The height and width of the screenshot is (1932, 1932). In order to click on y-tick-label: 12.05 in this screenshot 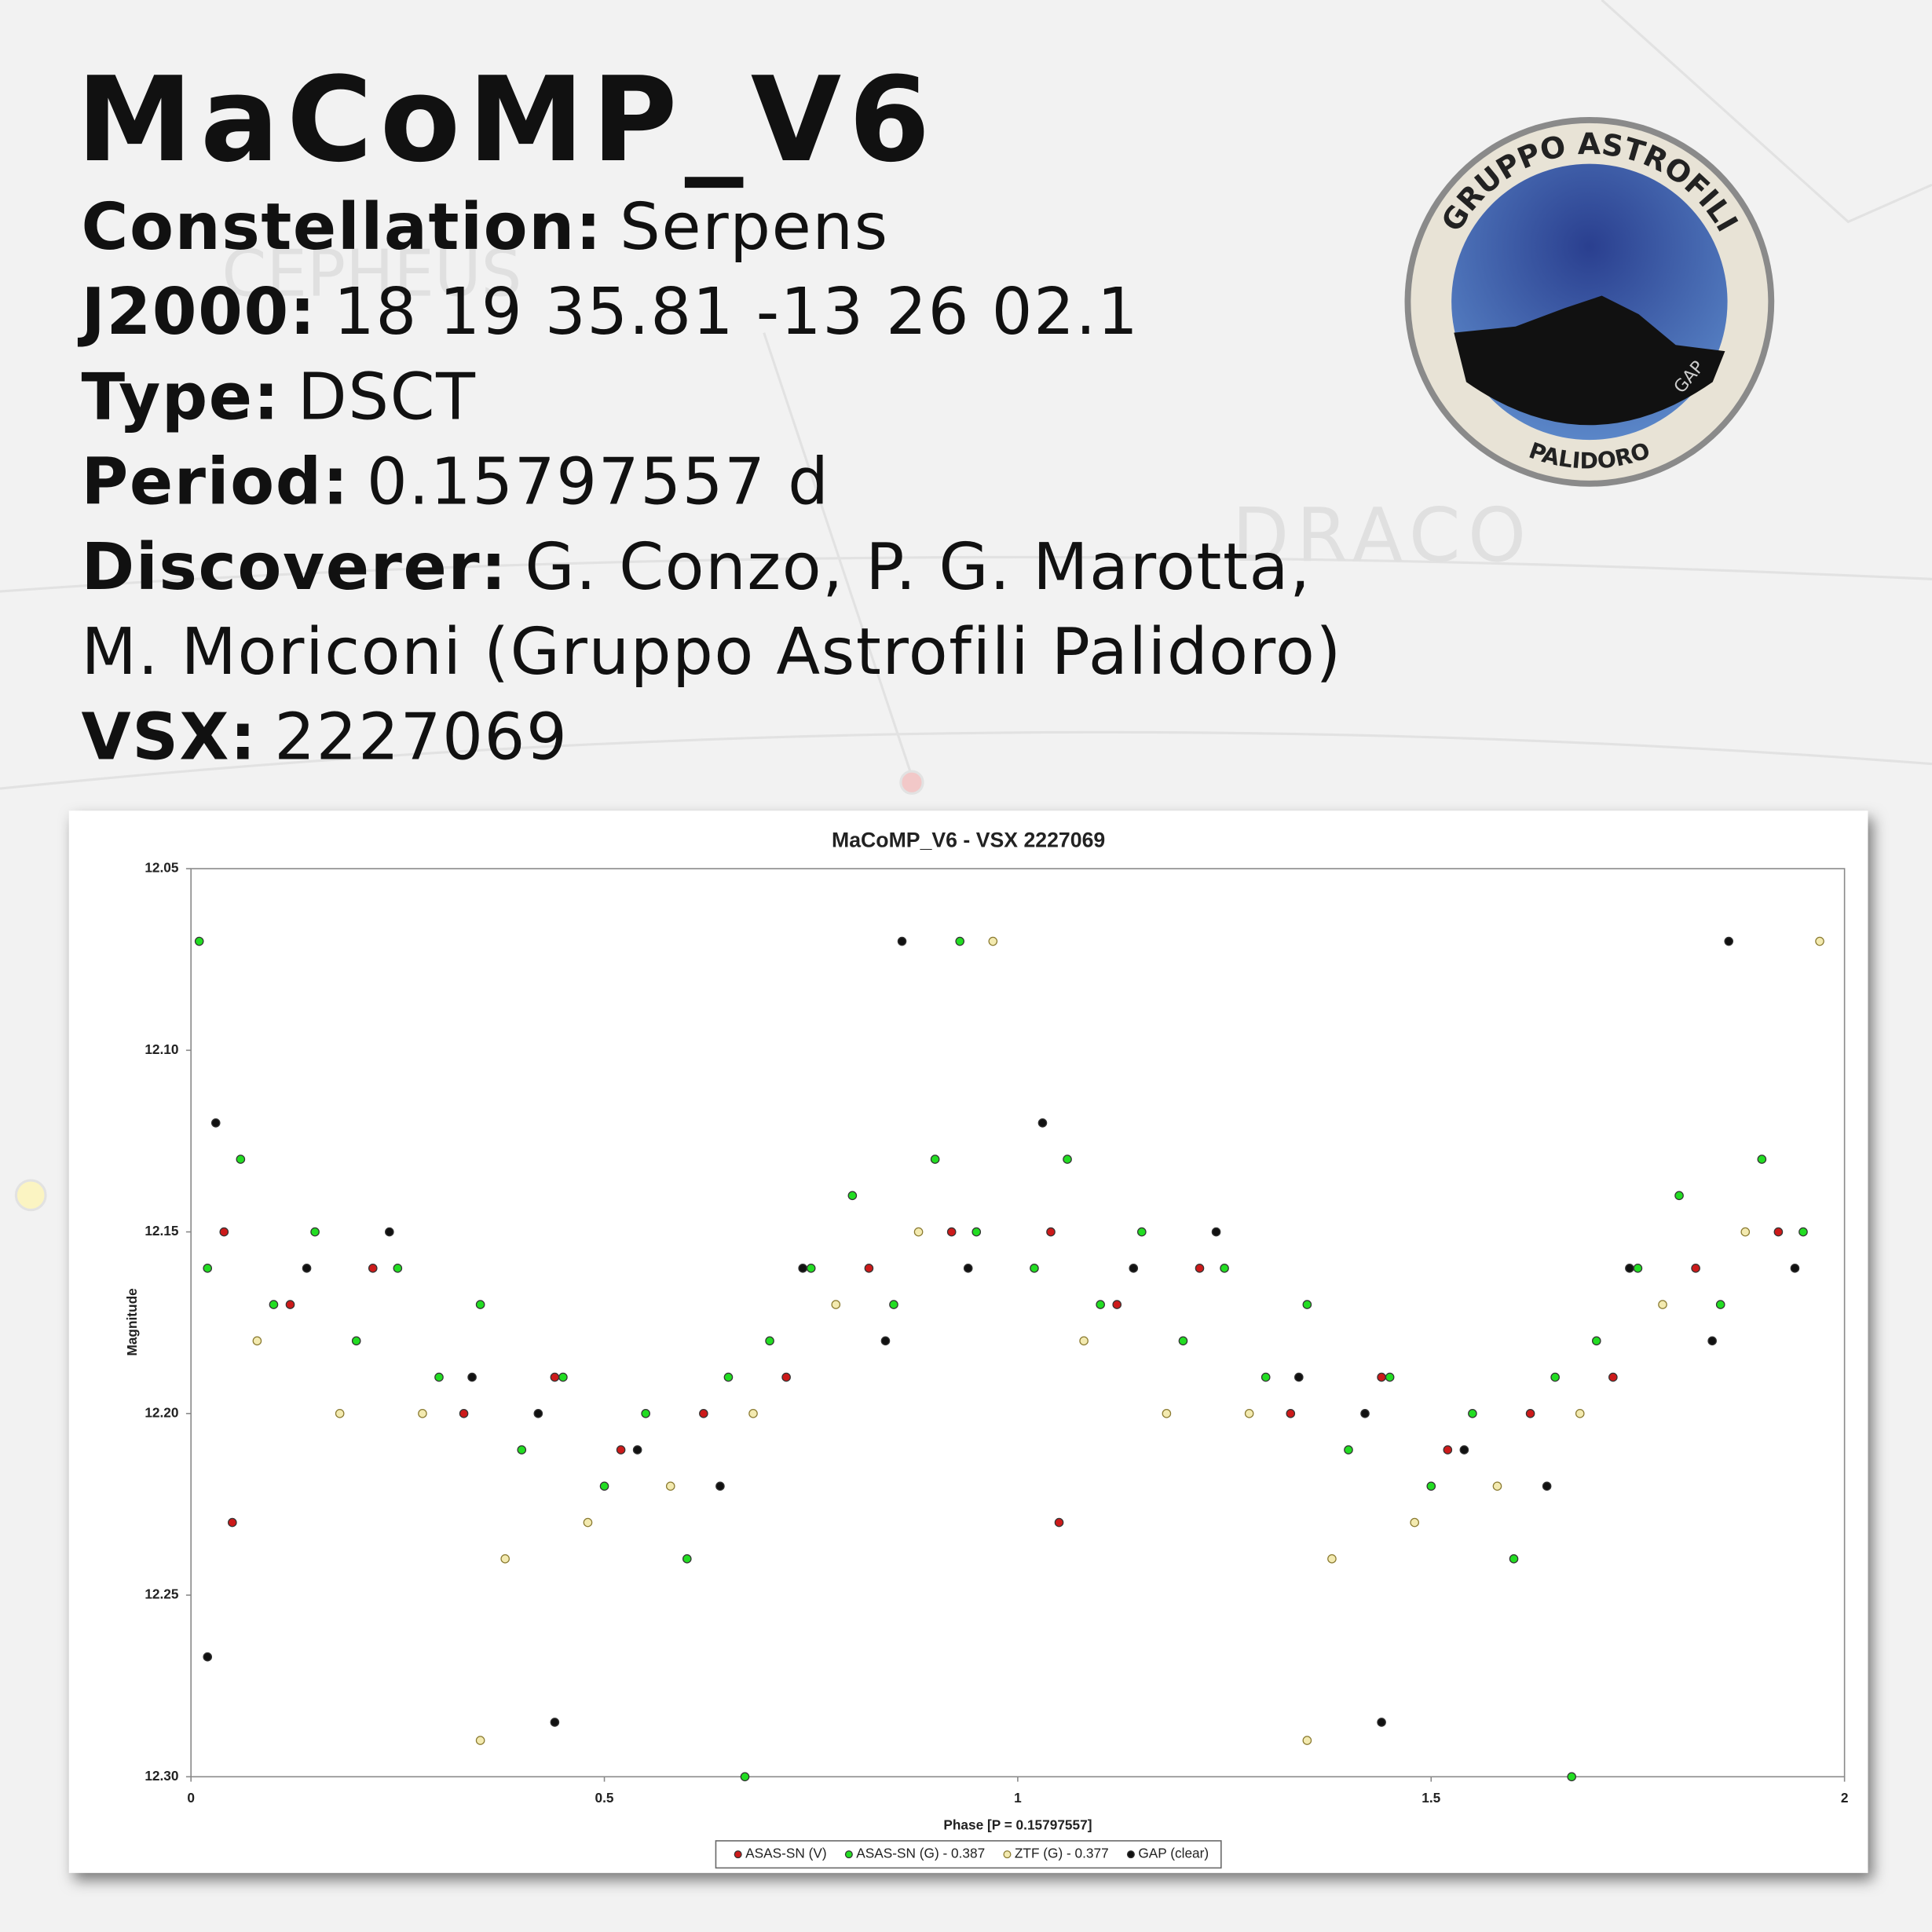, I will do `click(162, 868)`.